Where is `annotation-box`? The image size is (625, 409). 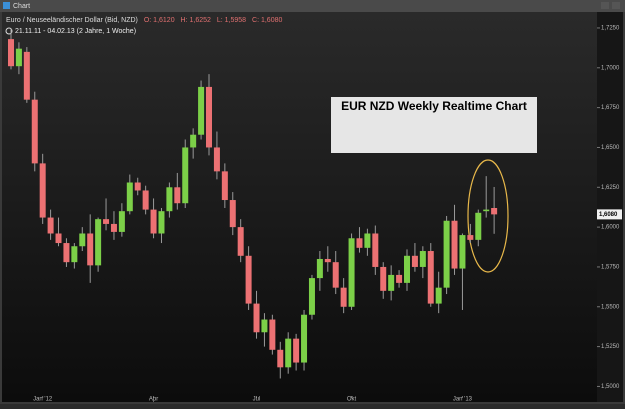 annotation-box is located at coordinates (434, 125).